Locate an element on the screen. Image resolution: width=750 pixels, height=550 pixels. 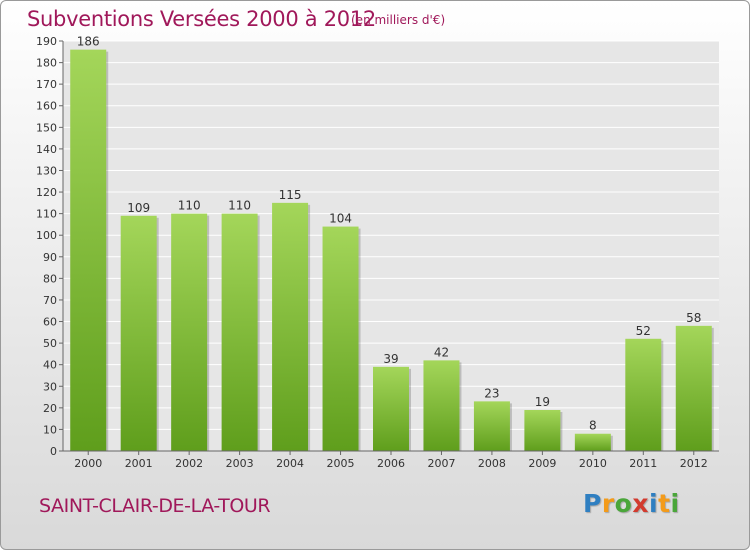
y-tick-label: 10 is located at coordinates (50, 429).